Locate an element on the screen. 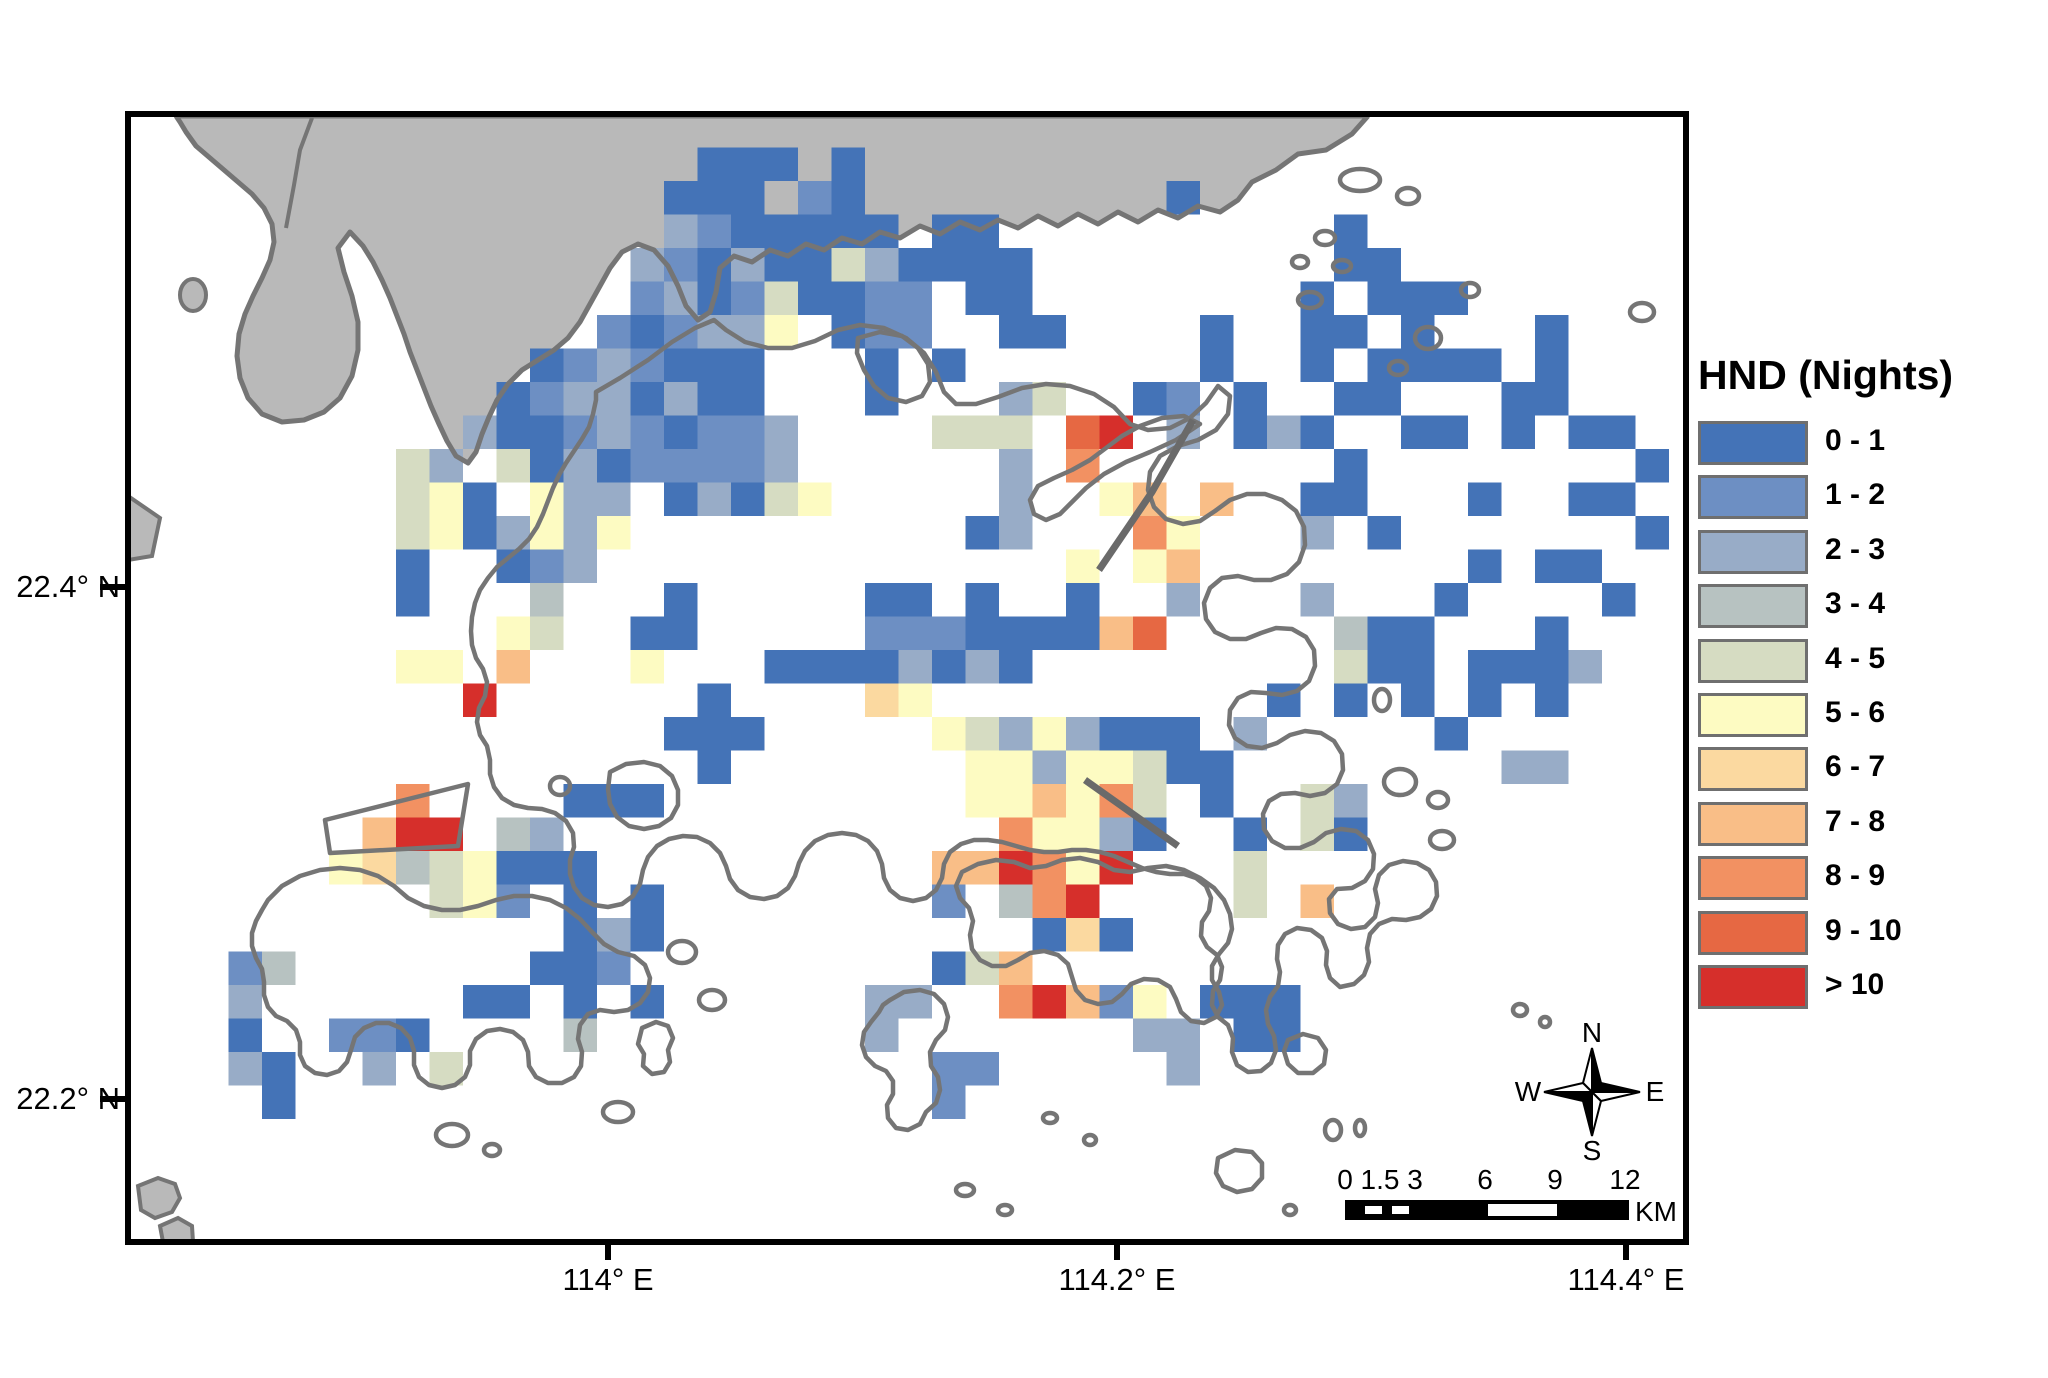 This screenshot has height=1378, width=2048. kau-sai-chau-outline is located at coordinates (1400, 782).